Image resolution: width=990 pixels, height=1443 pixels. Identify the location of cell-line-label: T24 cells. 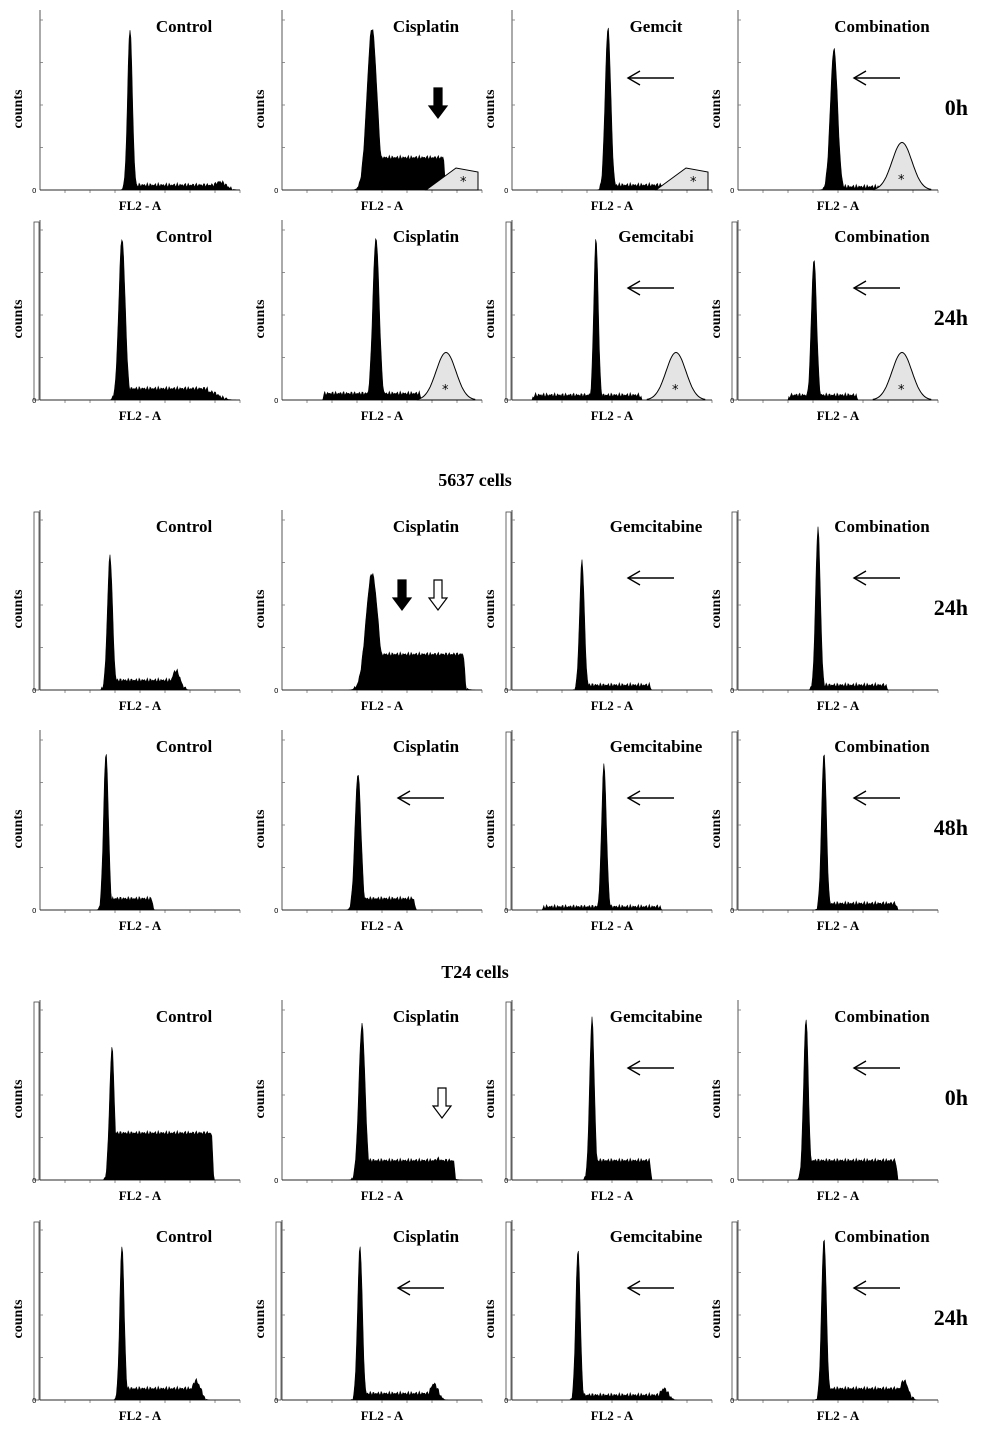
(475, 972).